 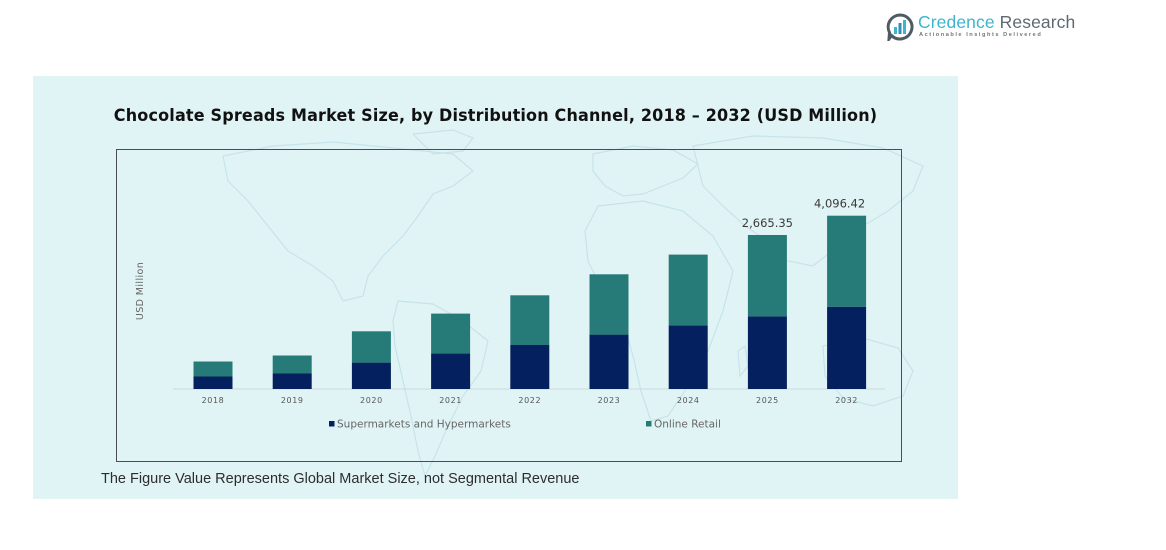 What do you see at coordinates (424, 425) in the screenshot?
I see `legend-label-supermarkets: Supermarkets and Hypermarkets` at bounding box center [424, 425].